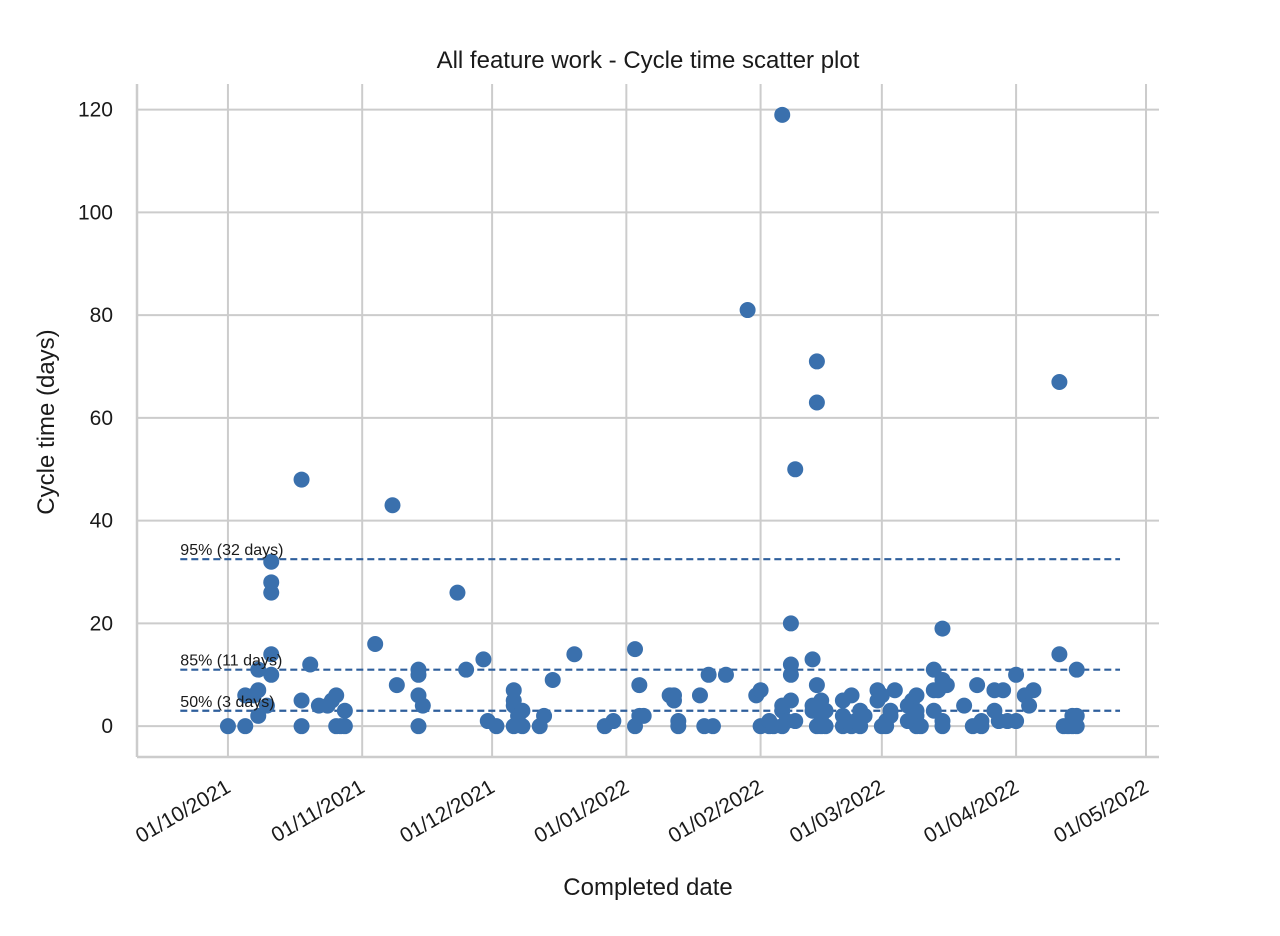 Image resolution: width=1280 pixels, height=936 pixels. I want to click on x-tick-label: 01/04/2022, so click(971, 811).